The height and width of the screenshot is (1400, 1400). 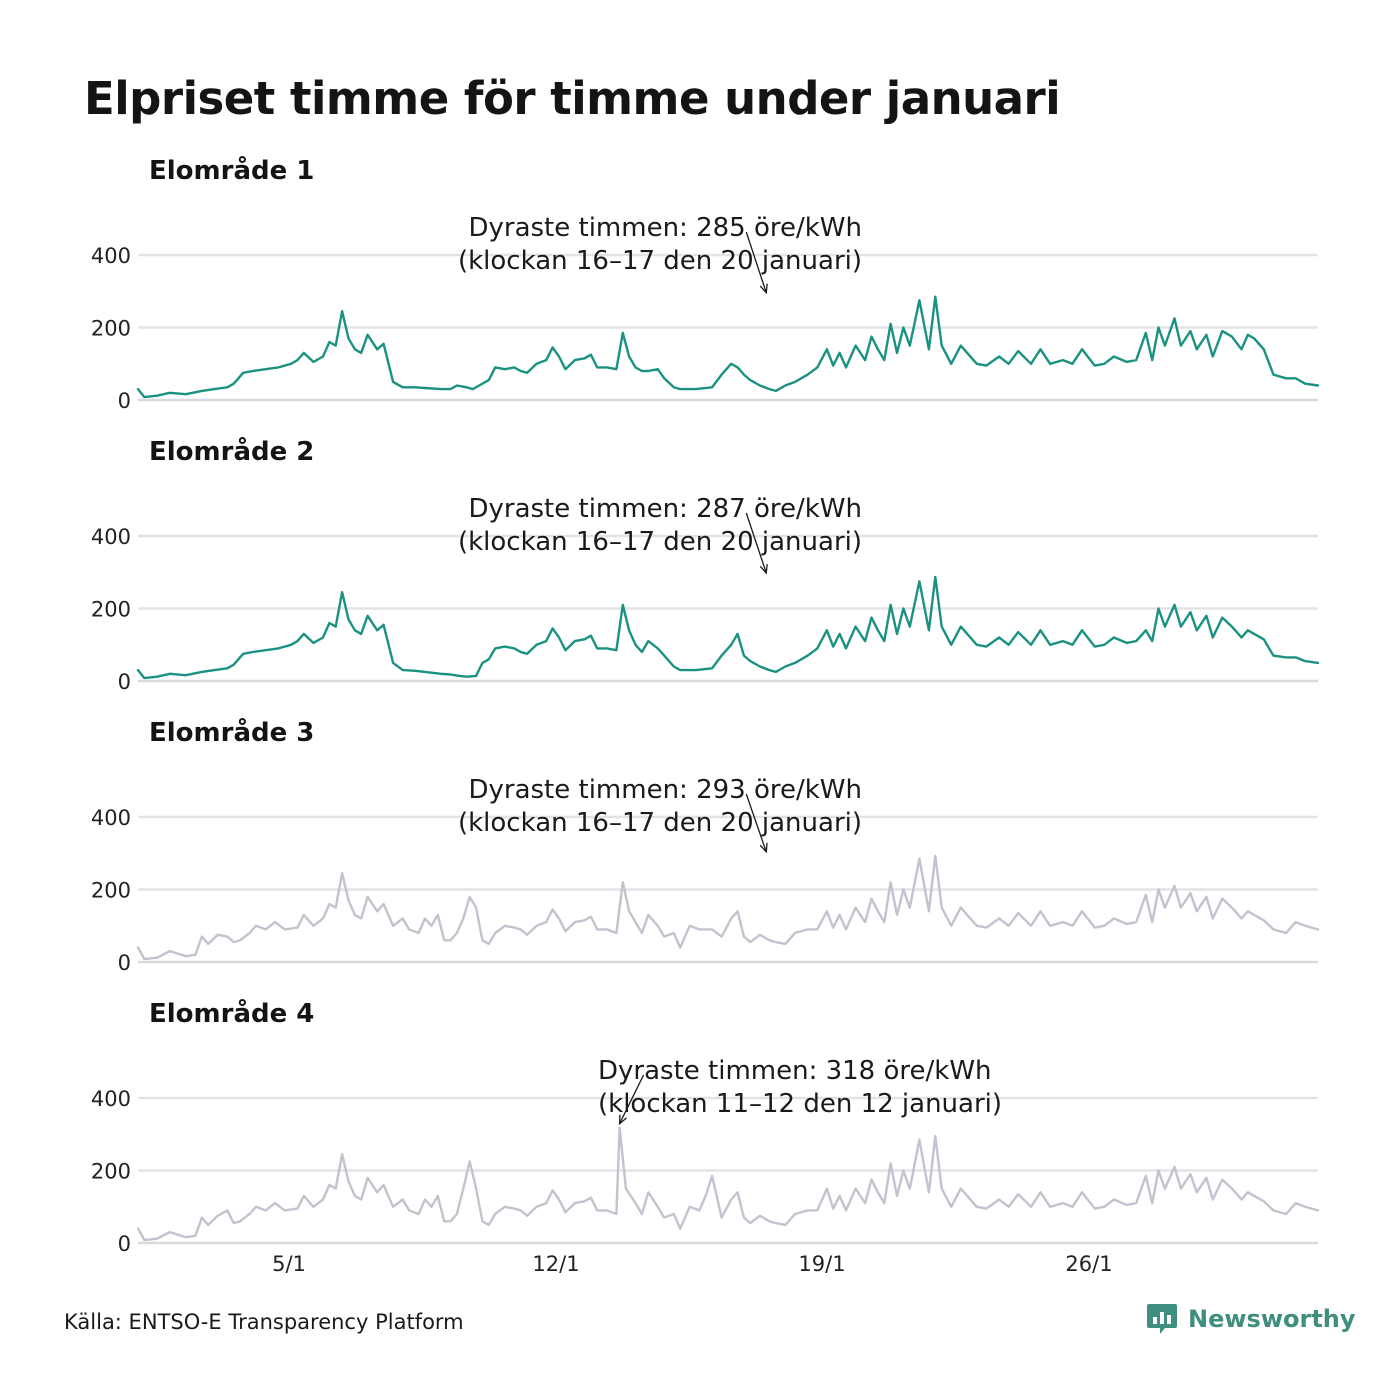 I want to click on annotation-line-2: (klockan 11–12 den 12 januari), so click(x=800, y=1104).